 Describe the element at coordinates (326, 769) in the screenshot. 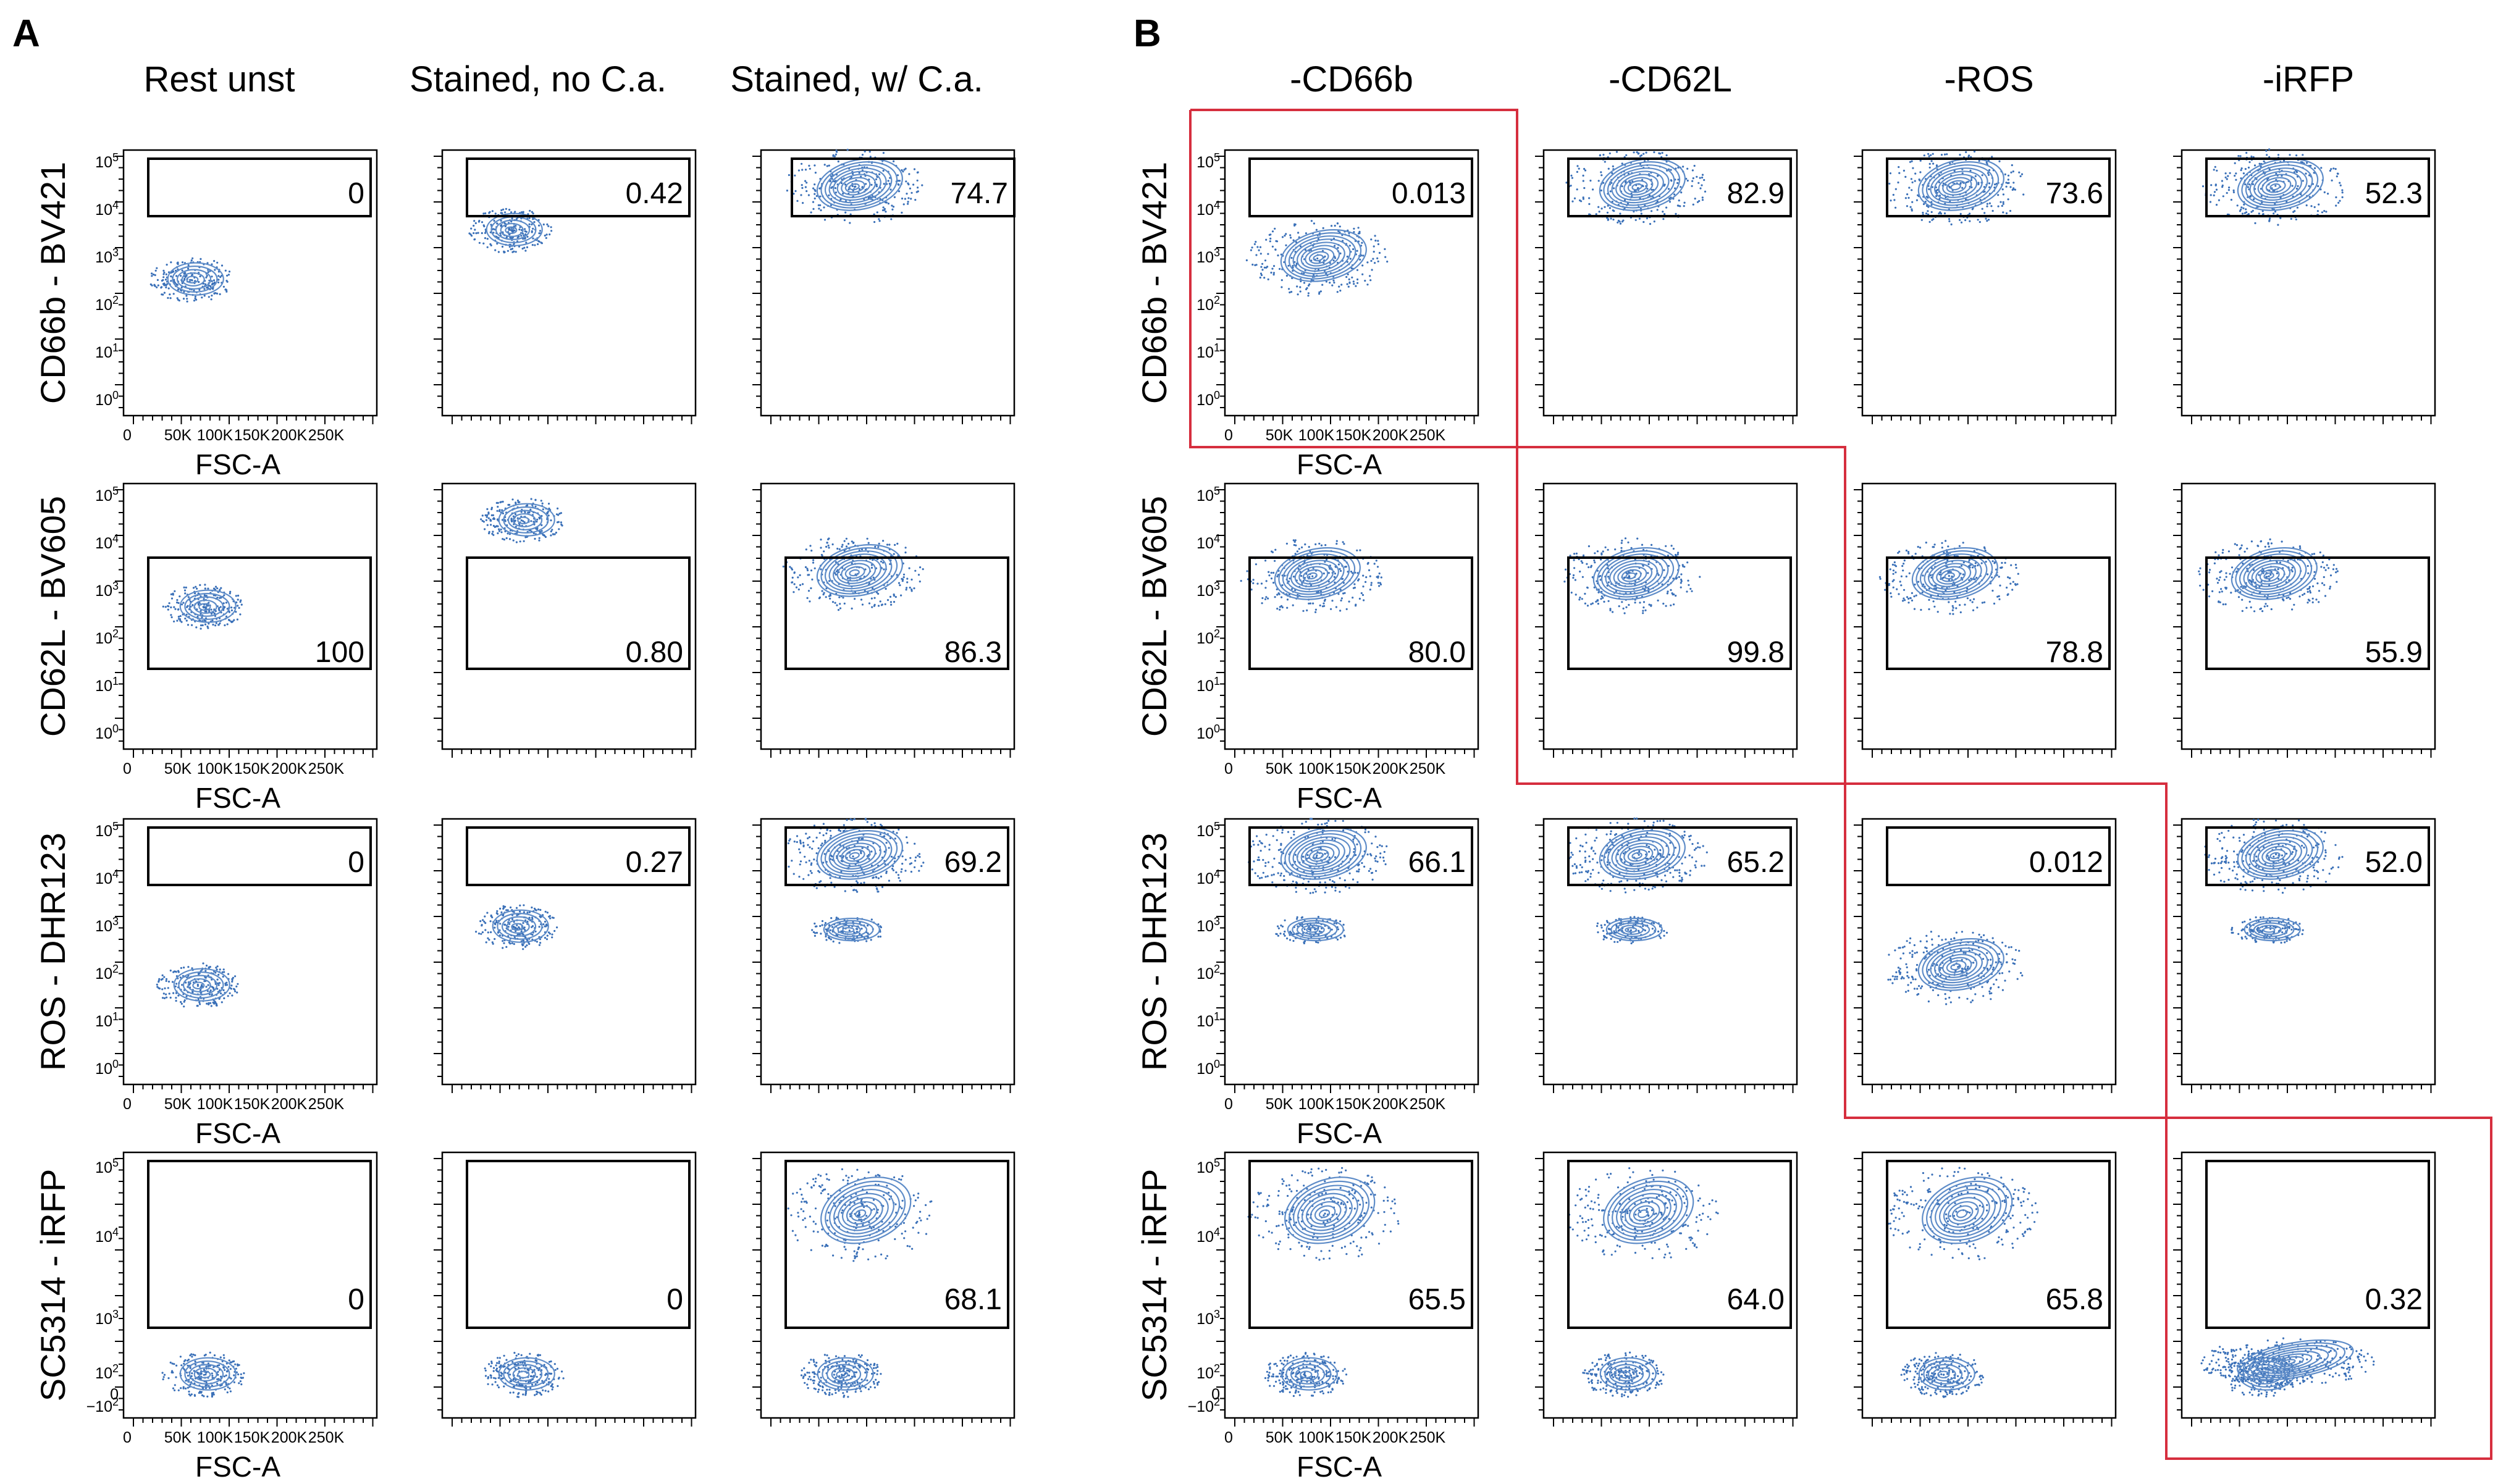

I see `x-tick-label: 250K` at that location.